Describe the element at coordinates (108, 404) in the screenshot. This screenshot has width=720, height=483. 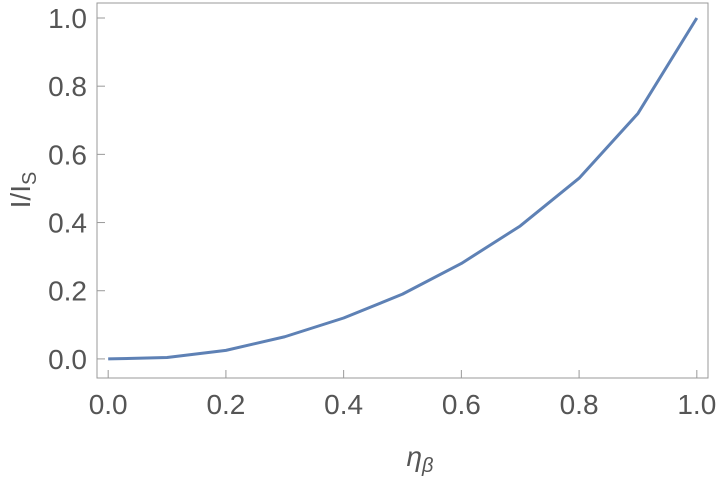
I see `x-tick-label: 0.0` at that location.